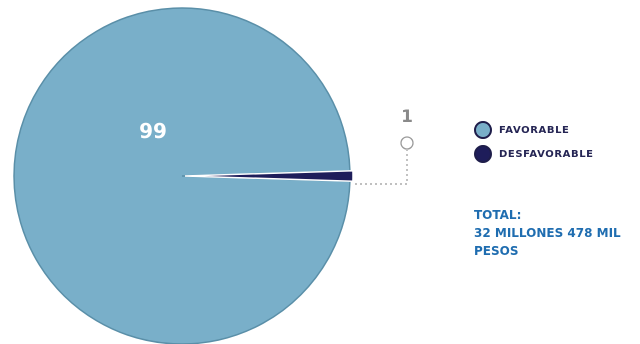 The width and height of the screenshot is (640, 344). Describe the element at coordinates (381, 167) in the screenshot. I see `leader-line` at that location.